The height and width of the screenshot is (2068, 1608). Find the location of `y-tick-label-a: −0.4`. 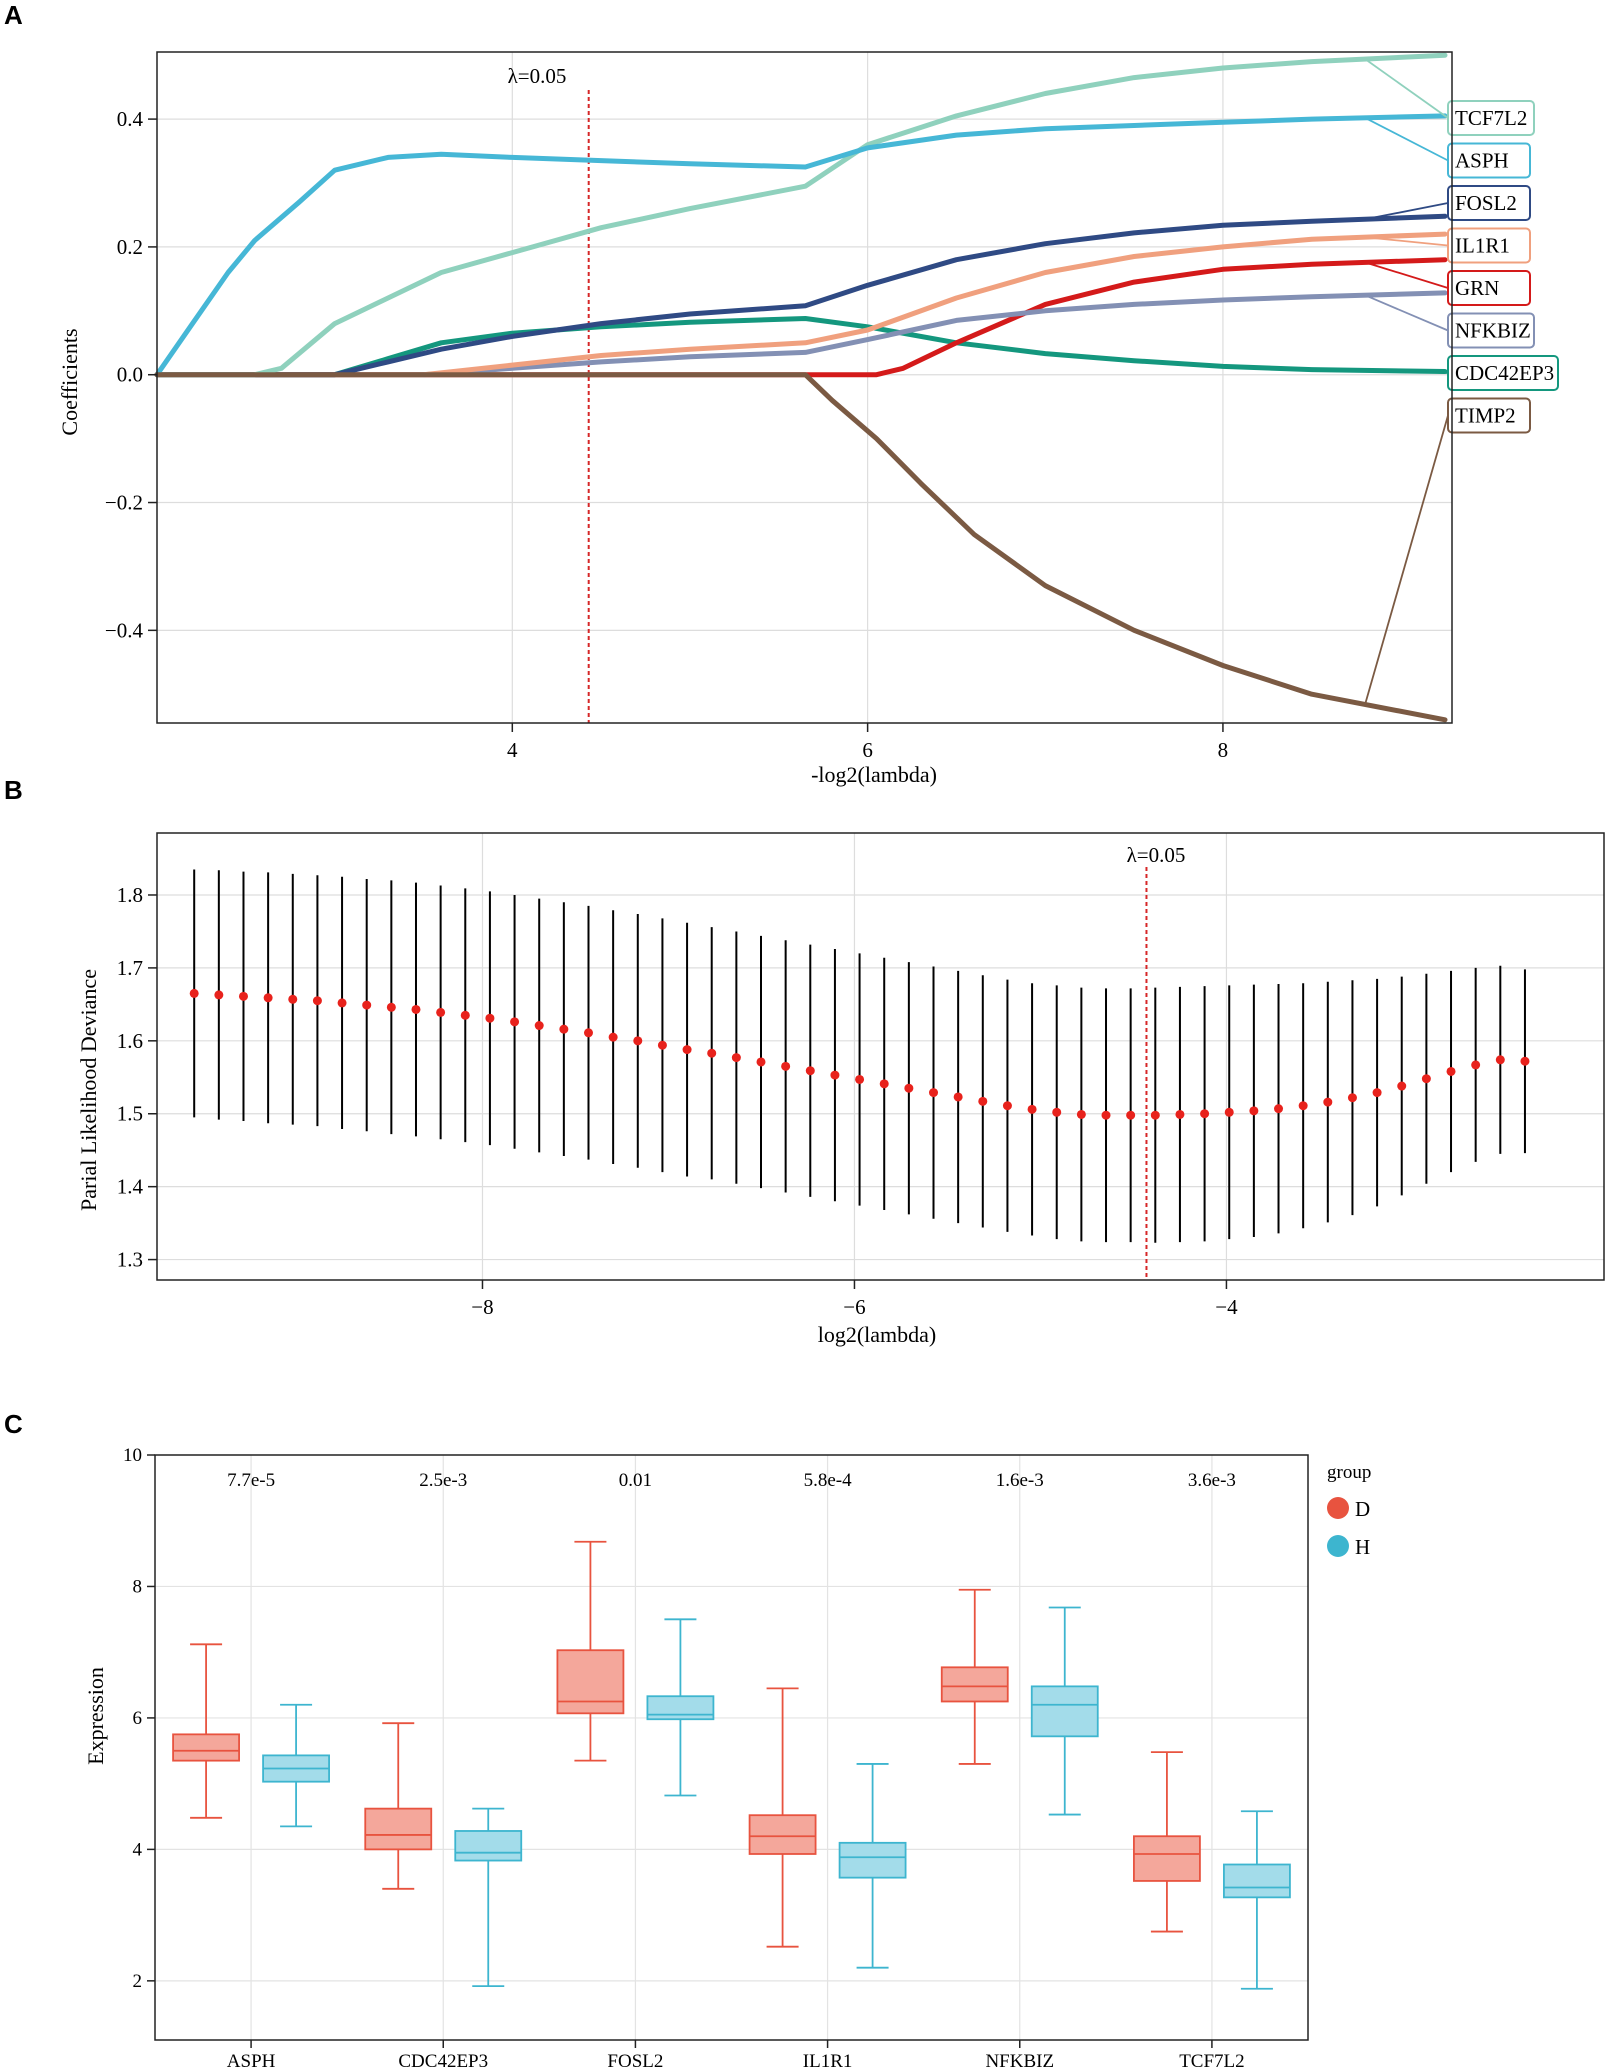

y-tick-label-a: −0.4 is located at coordinates (124, 630).